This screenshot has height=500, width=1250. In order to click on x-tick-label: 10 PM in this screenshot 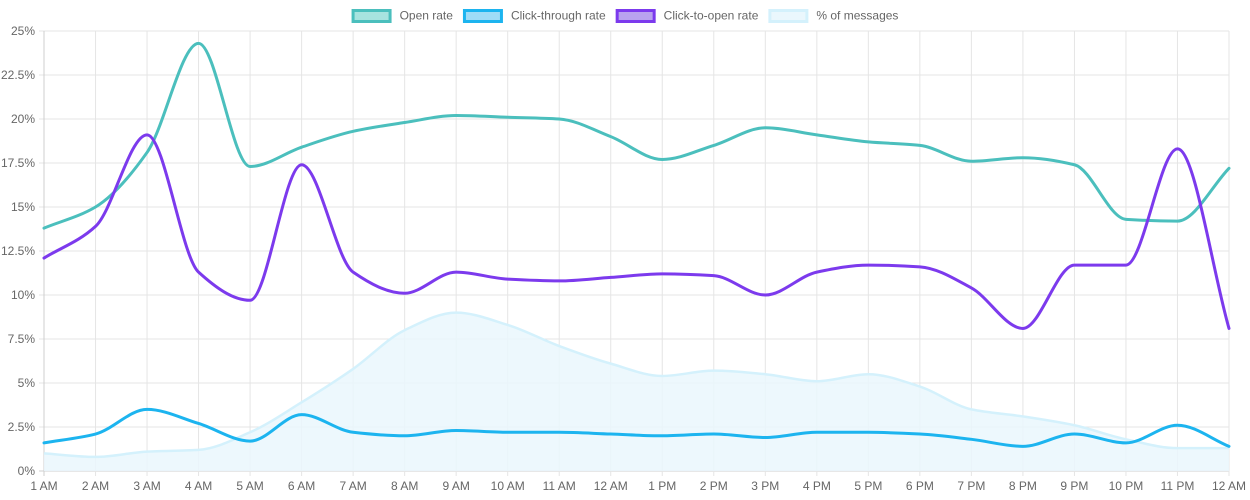, I will do `click(1126, 486)`.